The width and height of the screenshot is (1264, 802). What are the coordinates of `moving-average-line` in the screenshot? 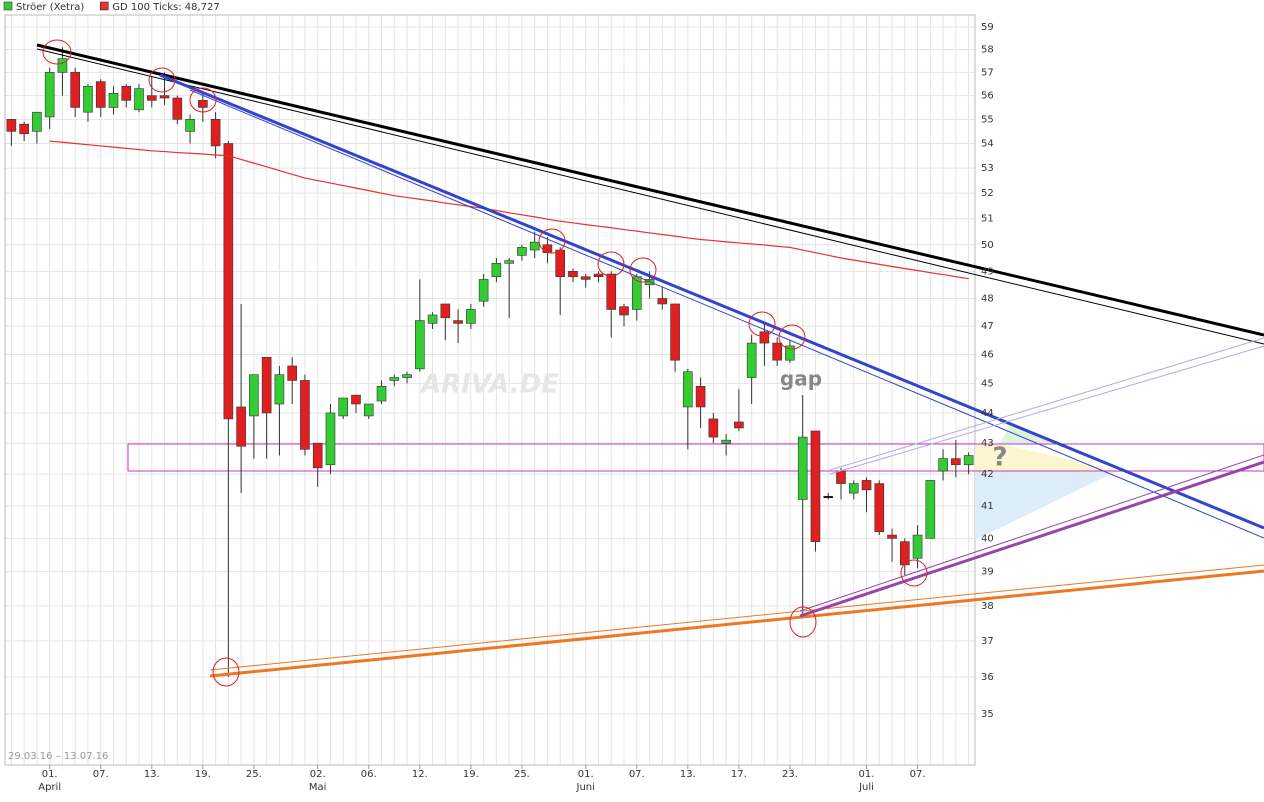 It's located at (509, 210).